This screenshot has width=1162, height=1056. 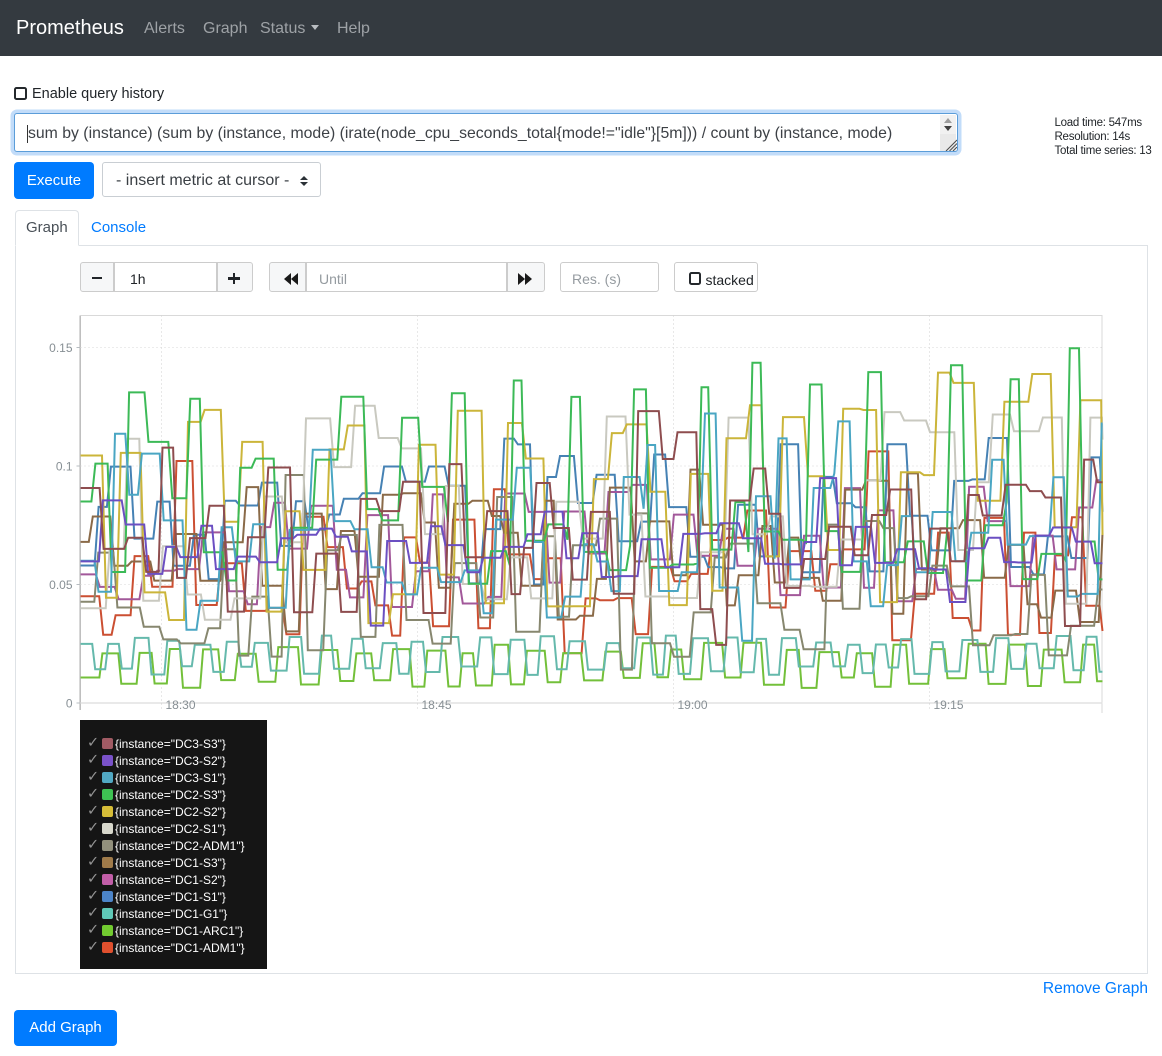 What do you see at coordinates (949, 705) in the screenshot?
I see `svg-text: 19:15` at bounding box center [949, 705].